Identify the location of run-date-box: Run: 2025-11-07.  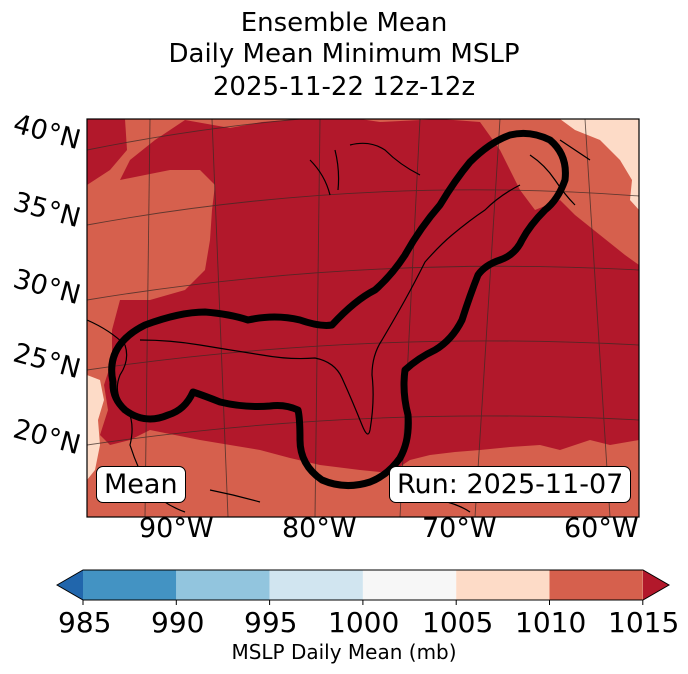
(510, 484).